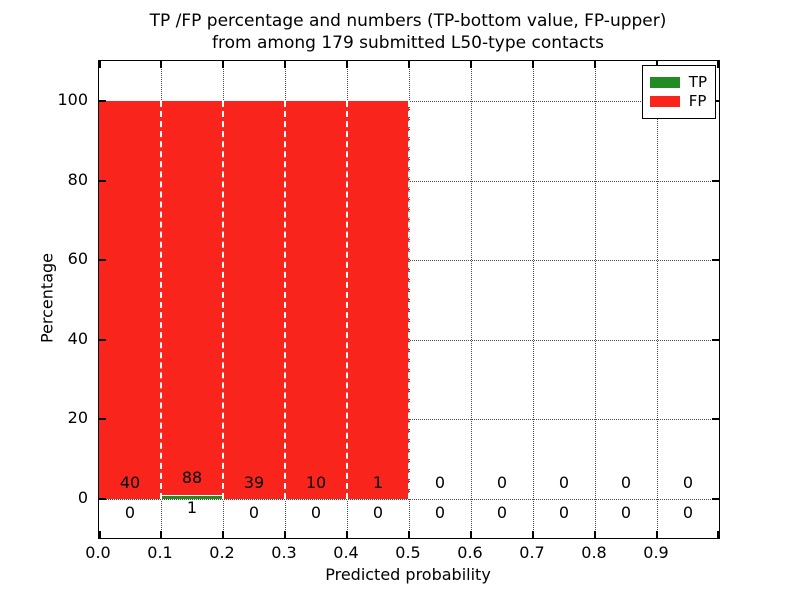 This screenshot has height=600, width=800. What do you see at coordinates (697, 101) in the screenshot?
I see `legend-label-fp: FP` at bounding box center [697, 101].